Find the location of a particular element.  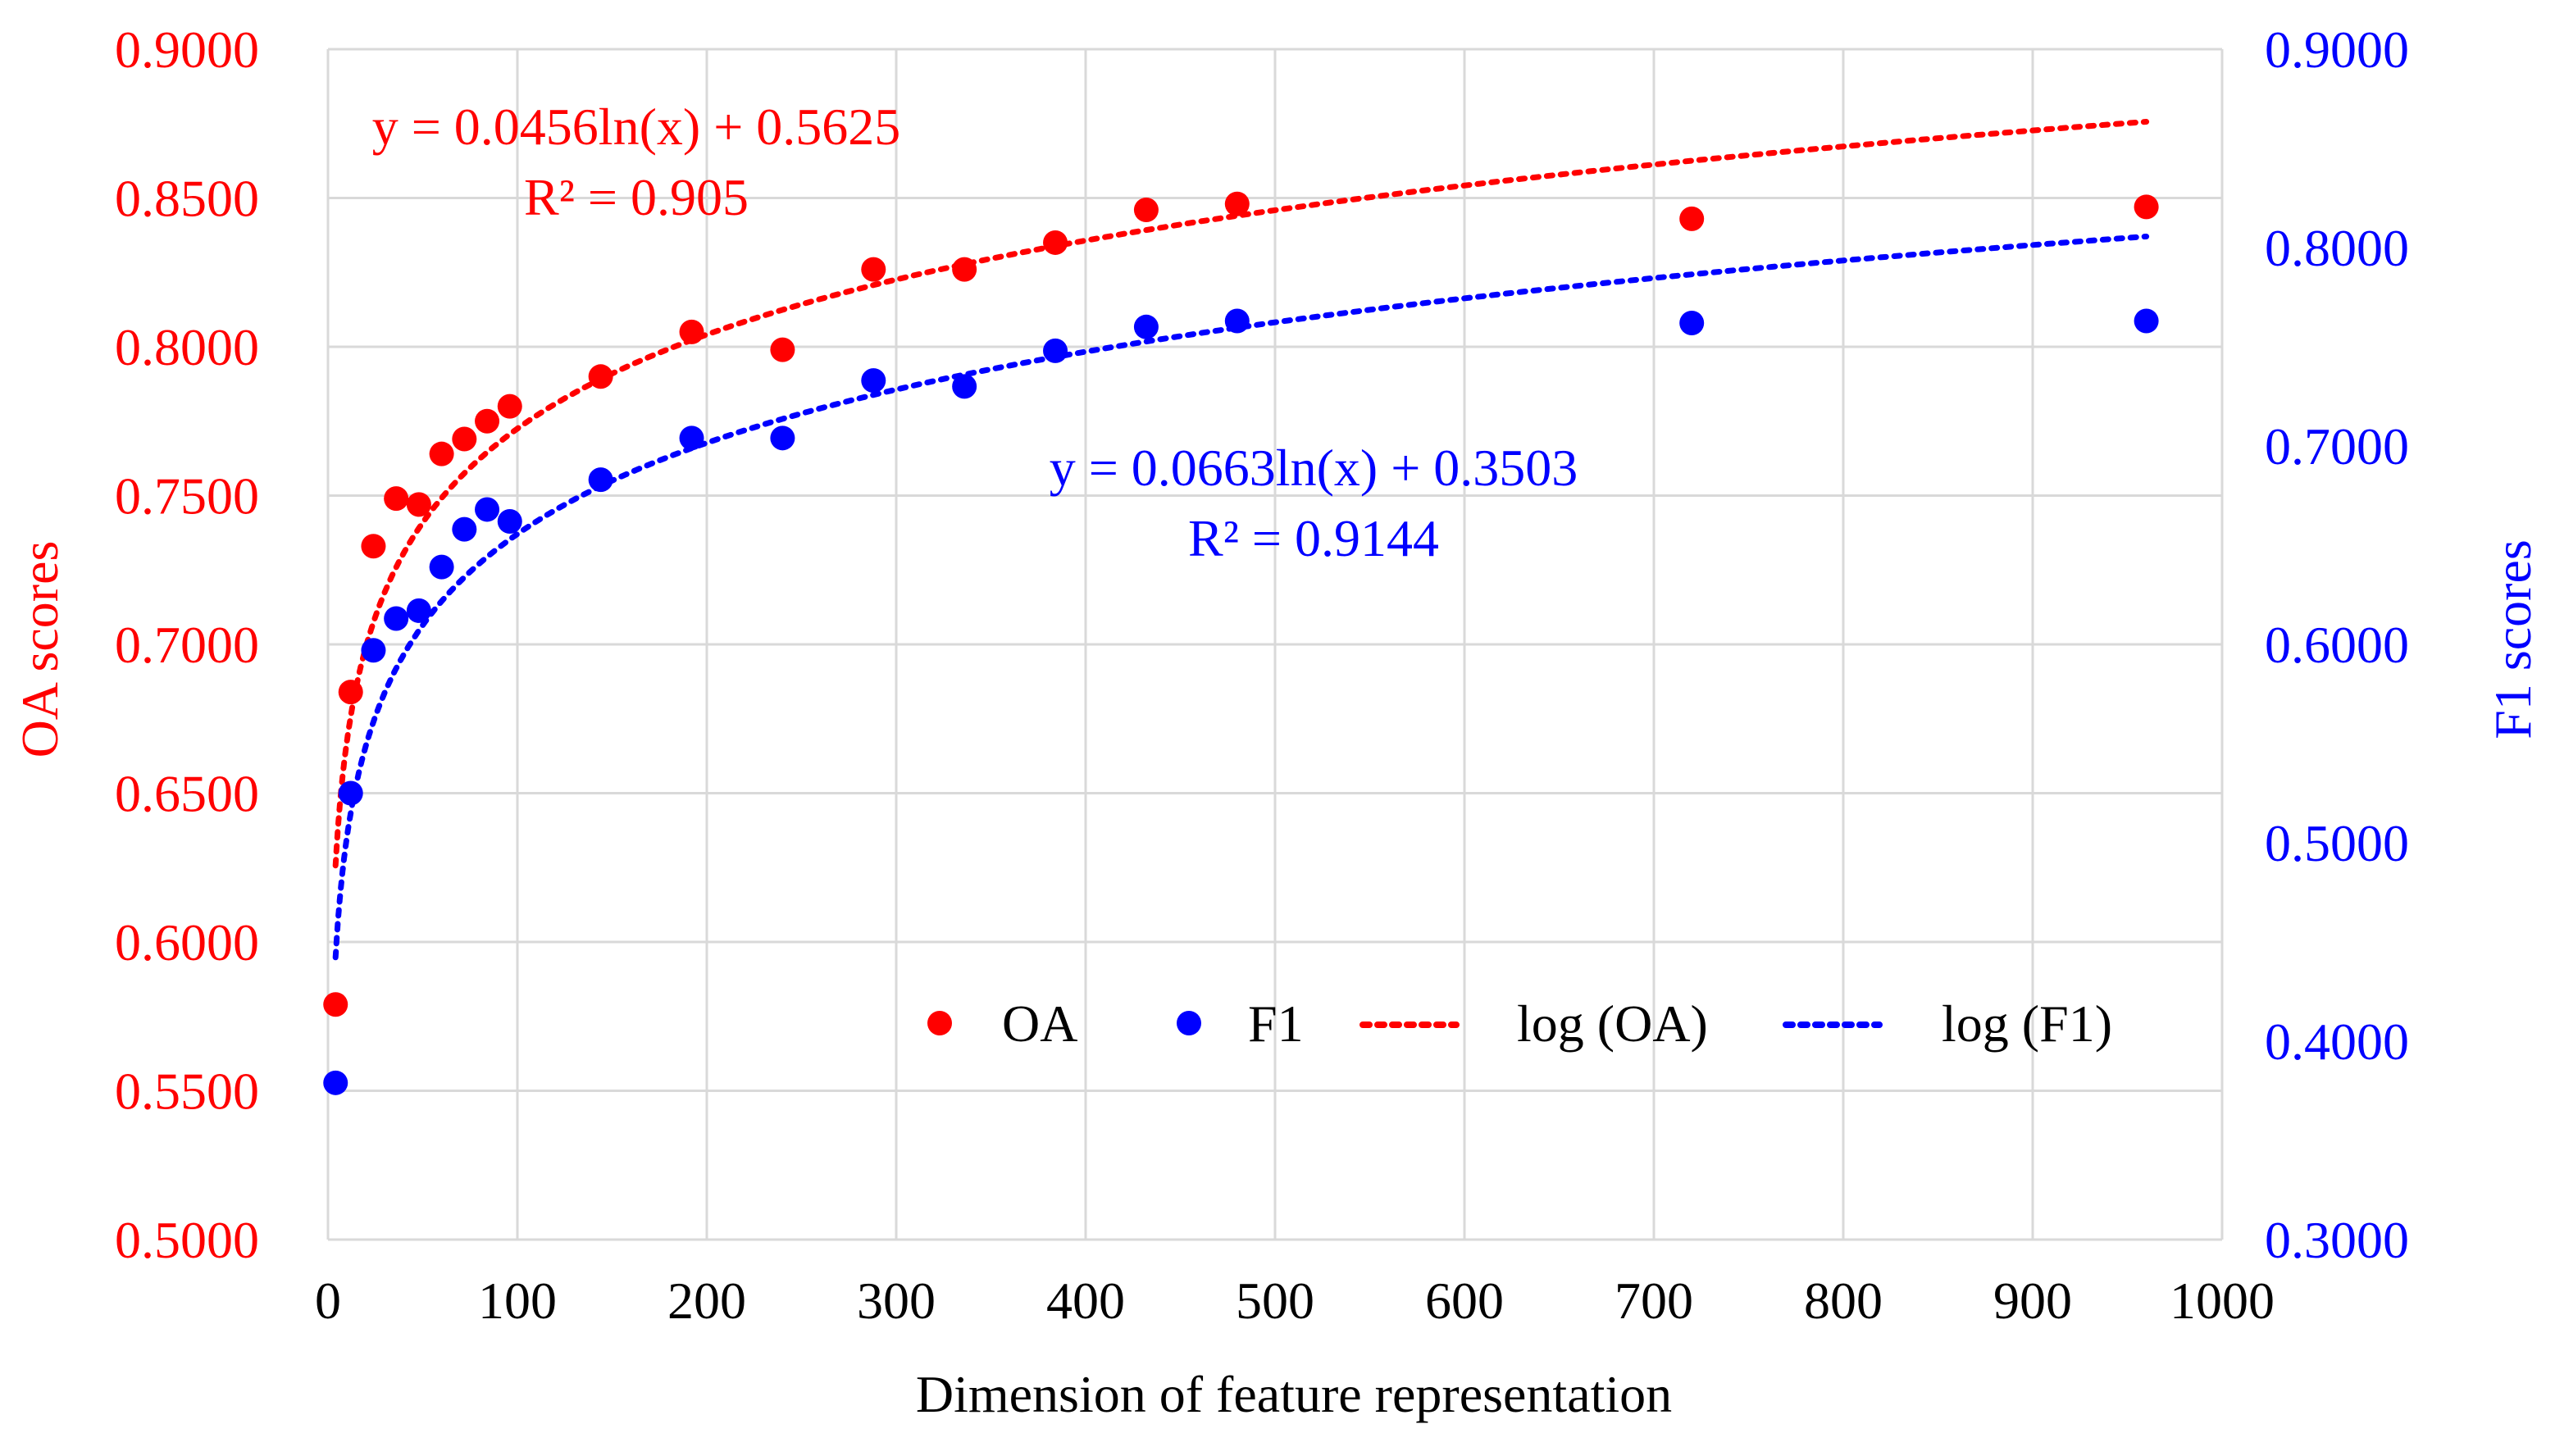

y-left-tick-label: 0.6500 is located at coordinates (187, 794).